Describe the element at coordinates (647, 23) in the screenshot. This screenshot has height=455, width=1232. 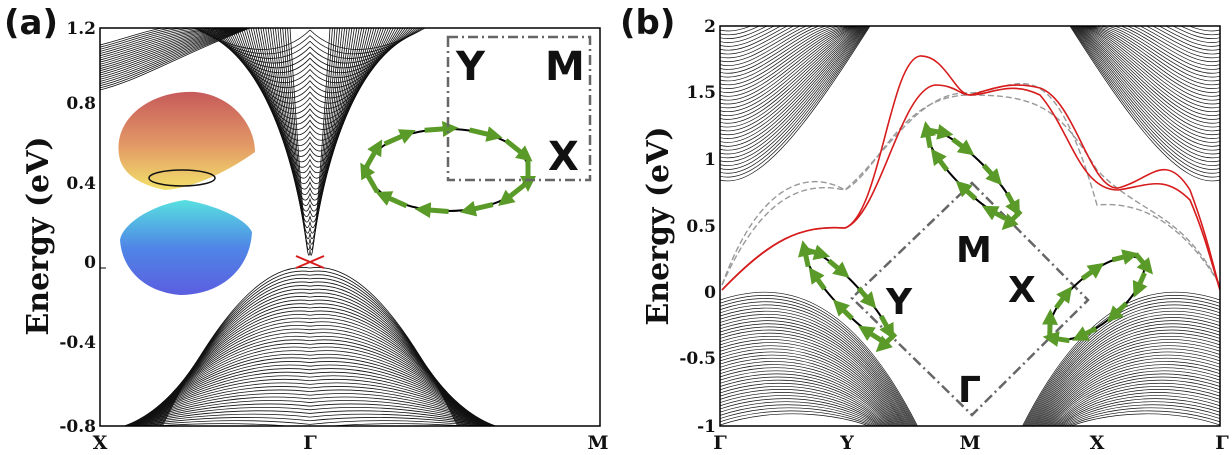
I see `panel-label-b: (b)` at that location.